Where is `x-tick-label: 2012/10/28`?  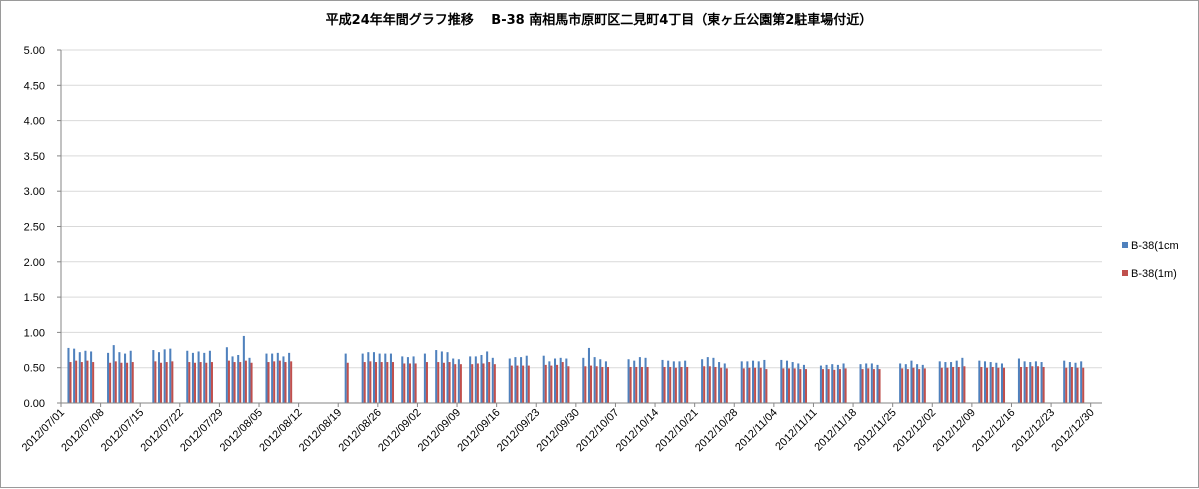
x-tick-label: 2012/10/28 is located at coordinates (716, 430).